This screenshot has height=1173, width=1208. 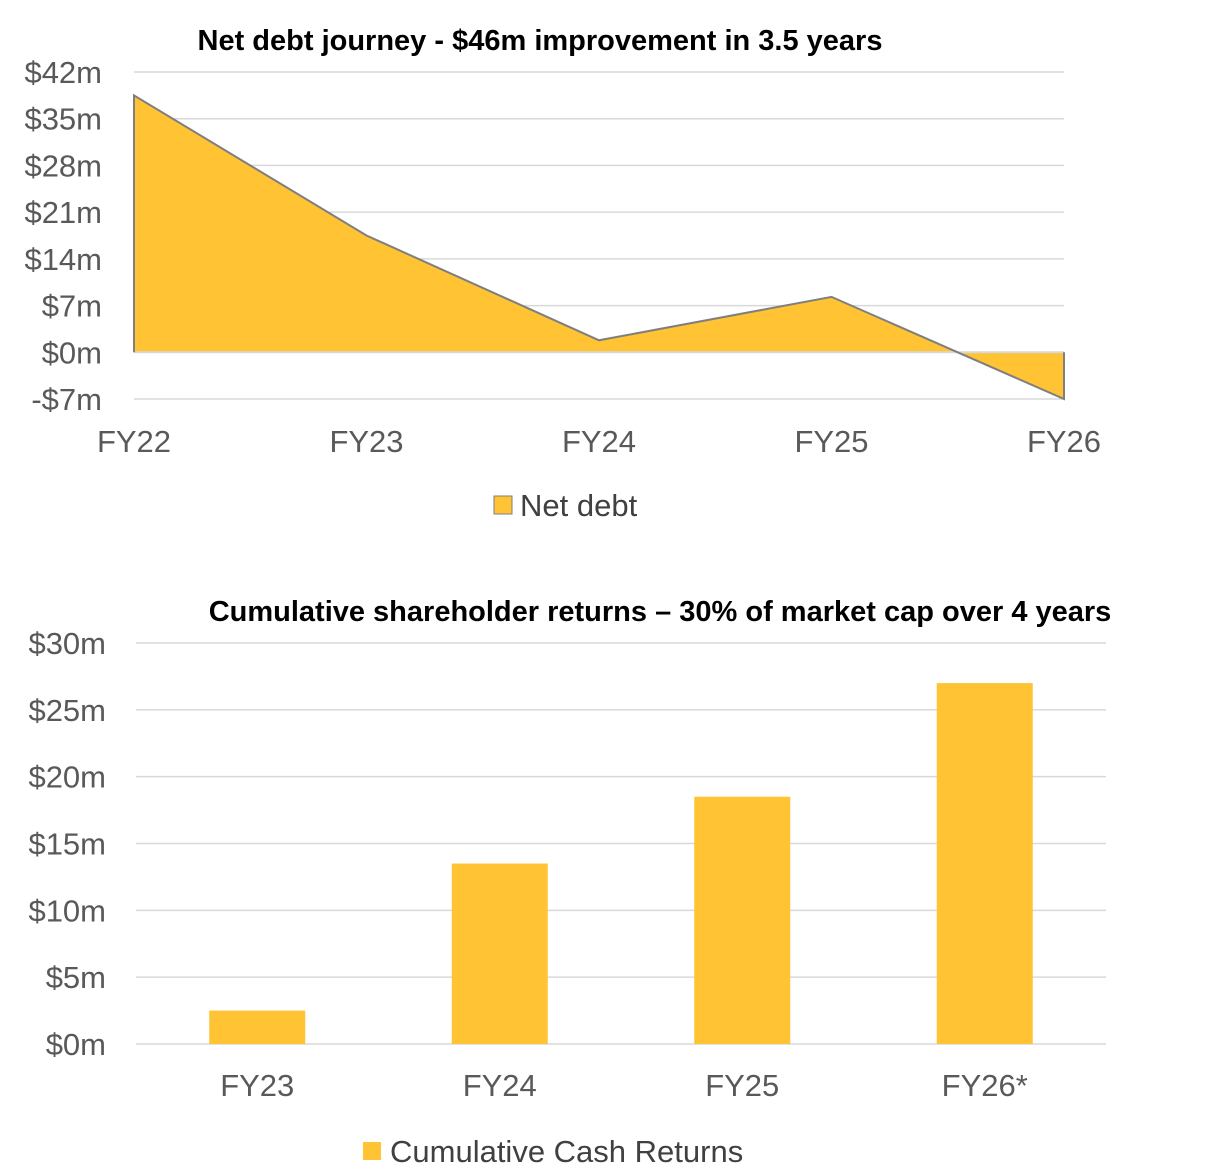 I want to click on net-debt-x-tick-label: FY22, so click(x=134, y=441).